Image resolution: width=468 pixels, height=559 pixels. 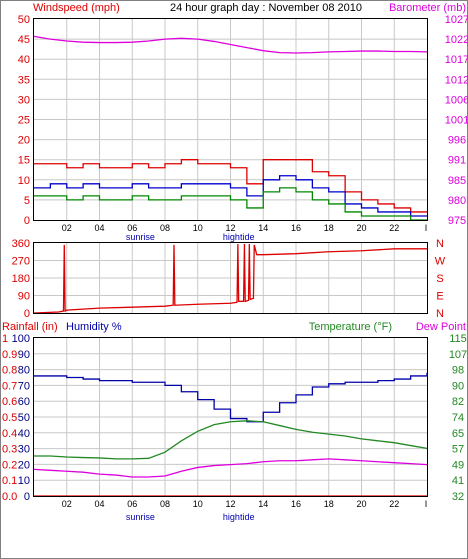 I want to click on wind-tick-0: 0, so click(x=27, y=221).